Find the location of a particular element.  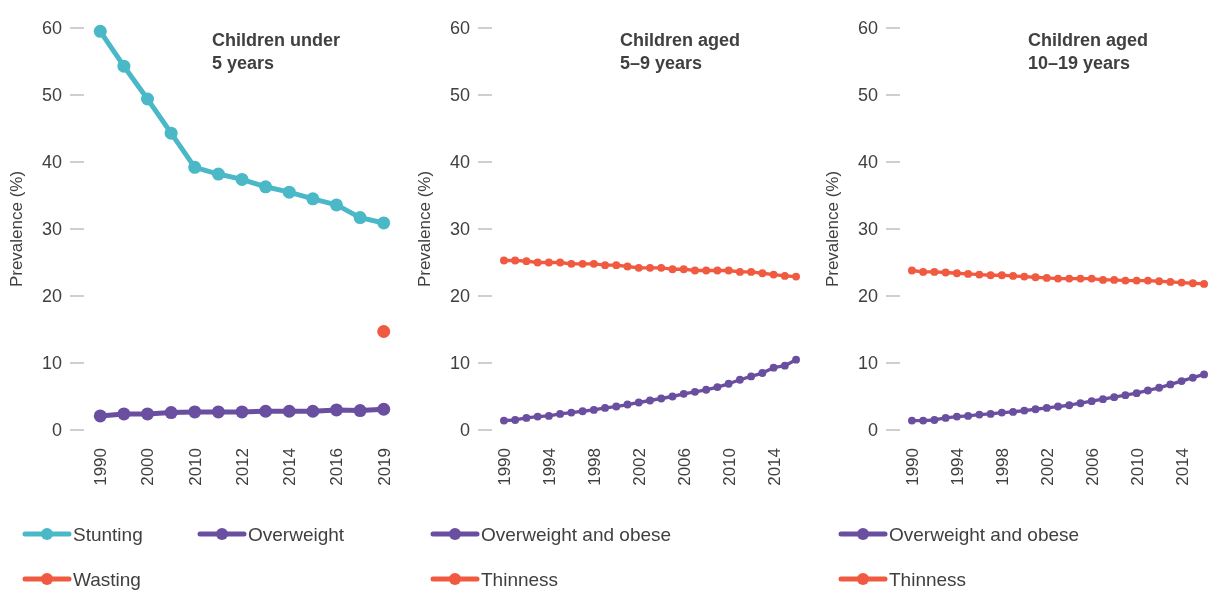

x-tick-label: 2000 is located at coordinates (148, 467).